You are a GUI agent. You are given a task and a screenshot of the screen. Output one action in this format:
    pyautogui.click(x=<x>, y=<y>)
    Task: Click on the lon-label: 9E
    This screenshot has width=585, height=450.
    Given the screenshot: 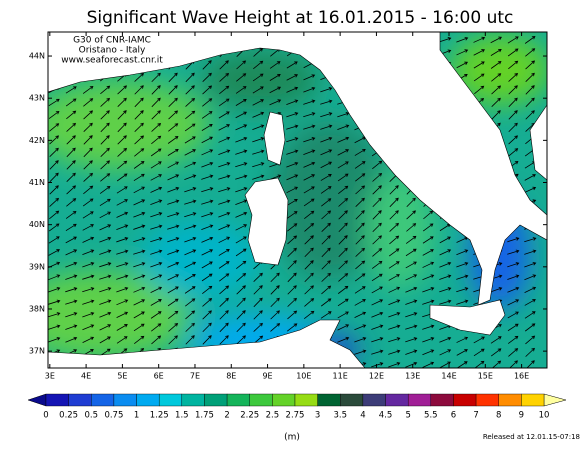 What is the action you would take?
    pyautogui.click(x=267, y=376)
    